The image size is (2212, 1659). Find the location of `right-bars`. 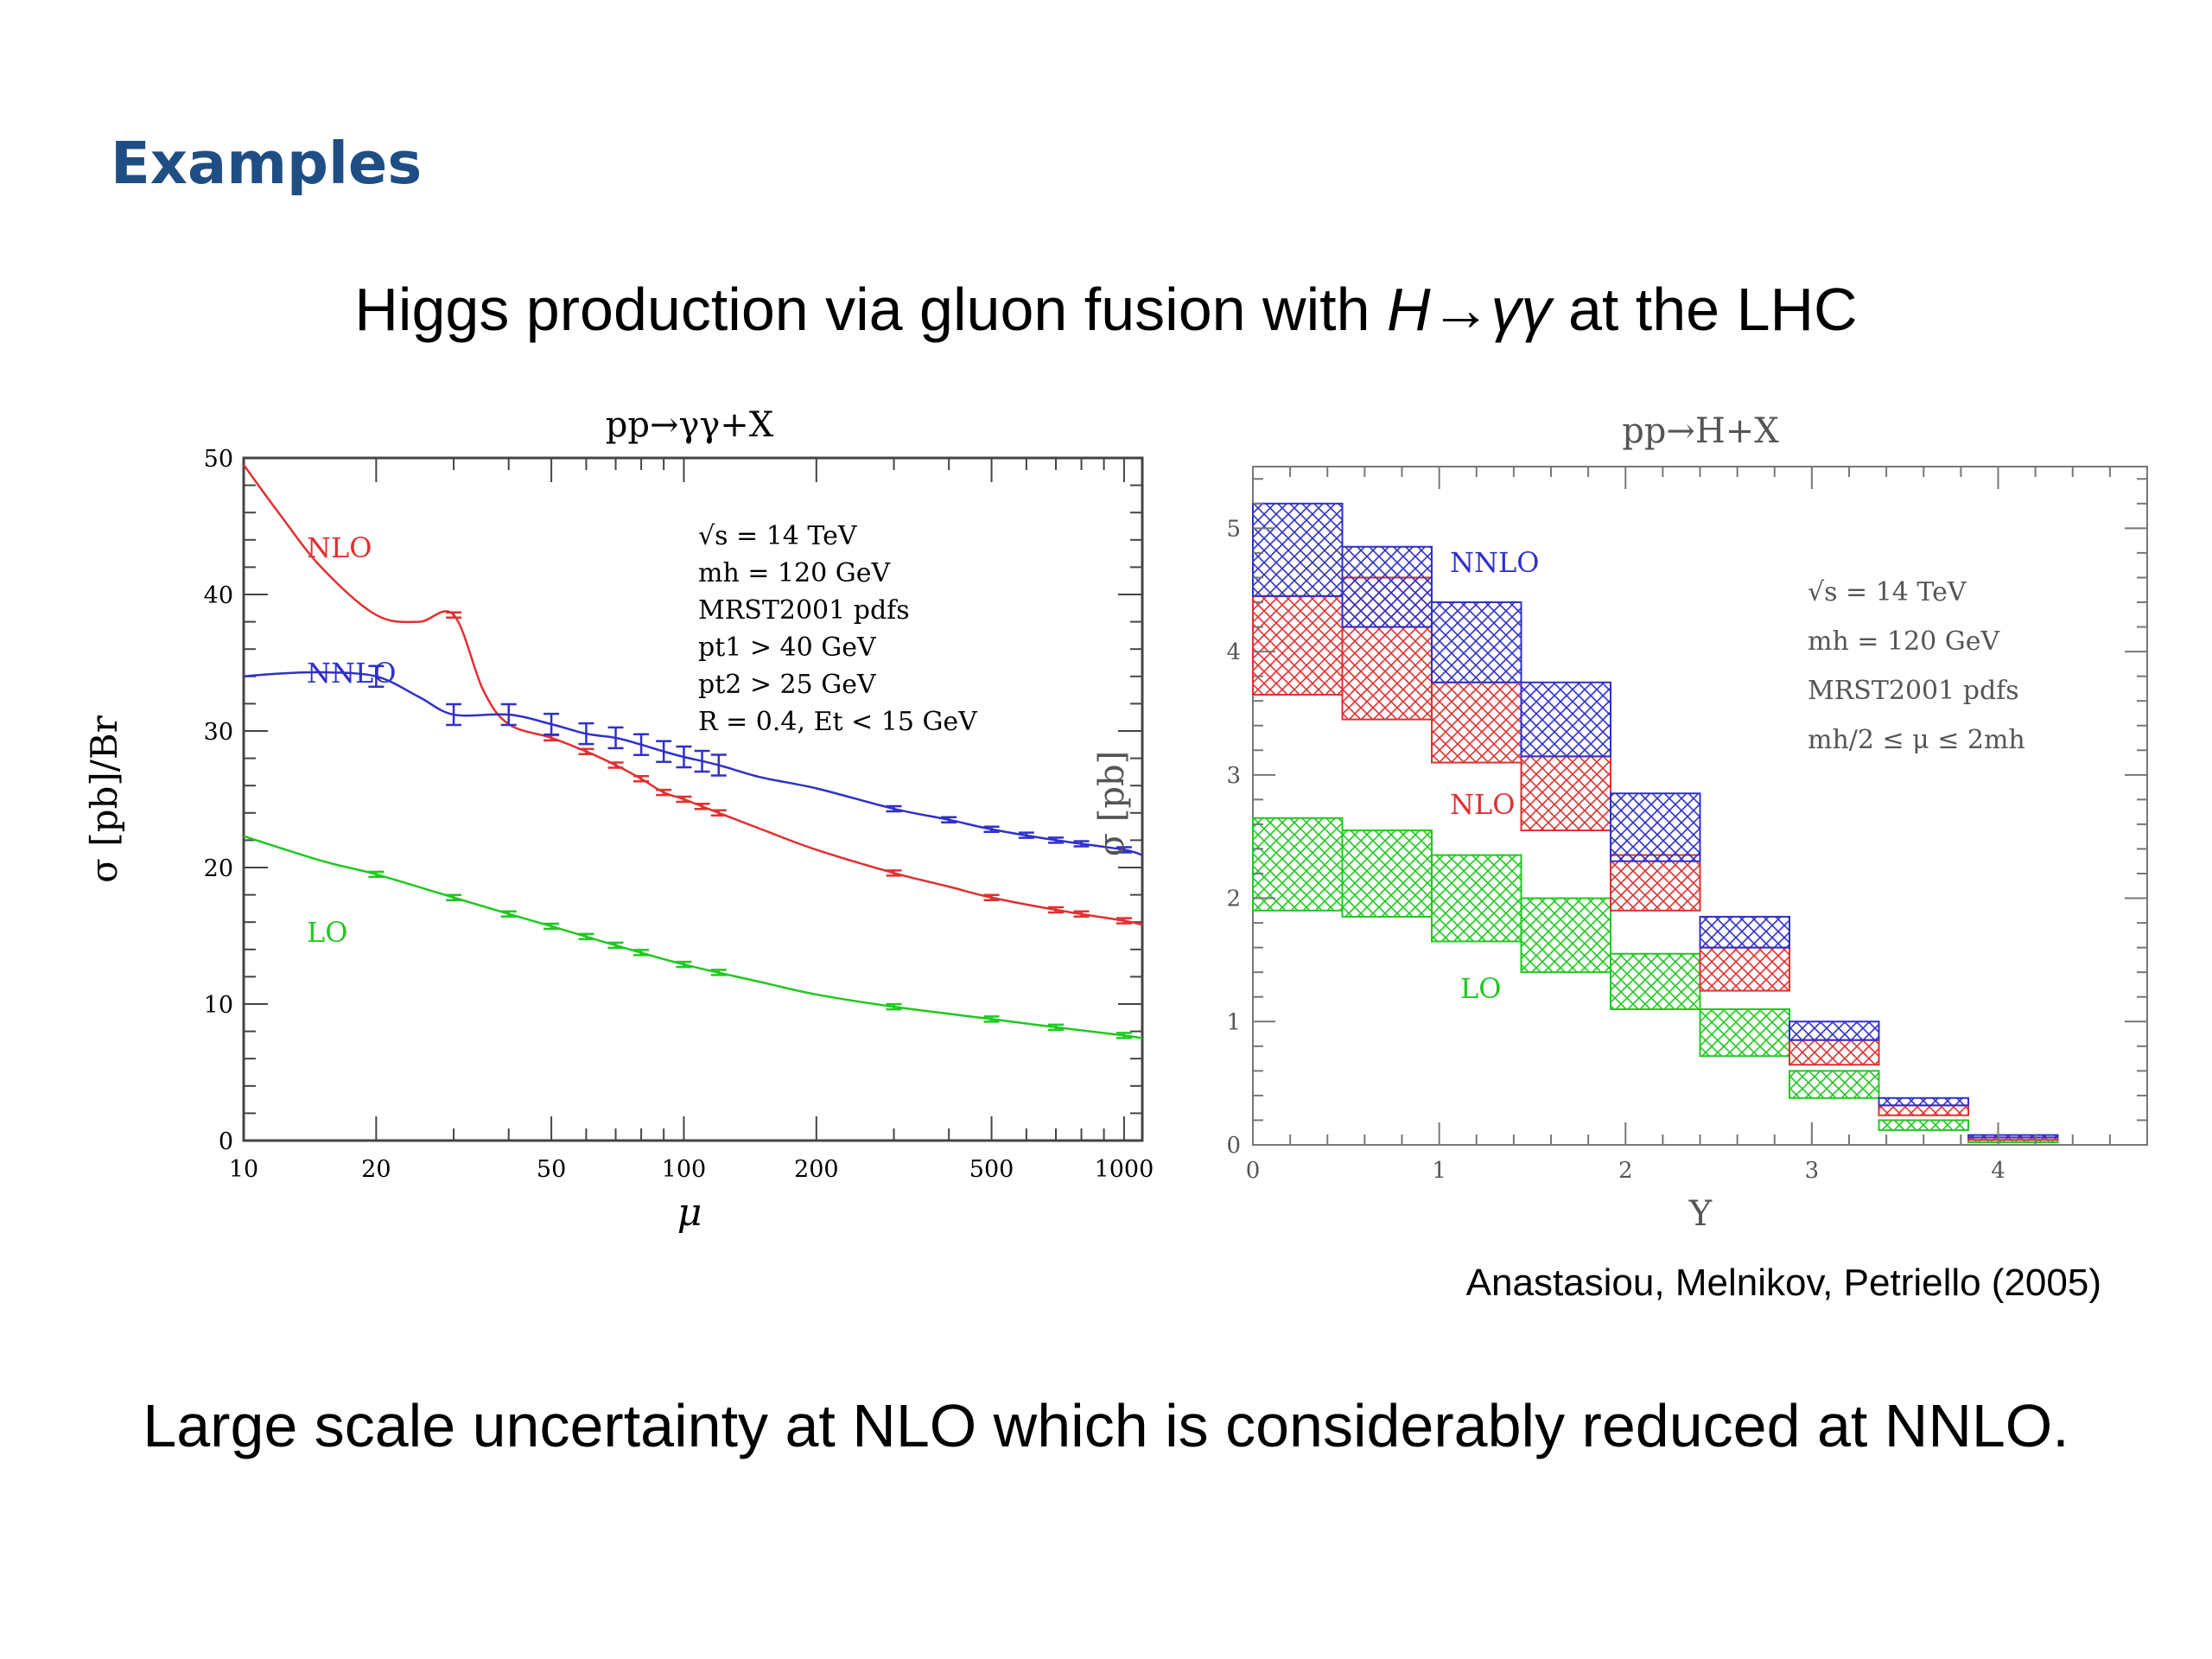

right-bars is located at coordinates (1655, 823).